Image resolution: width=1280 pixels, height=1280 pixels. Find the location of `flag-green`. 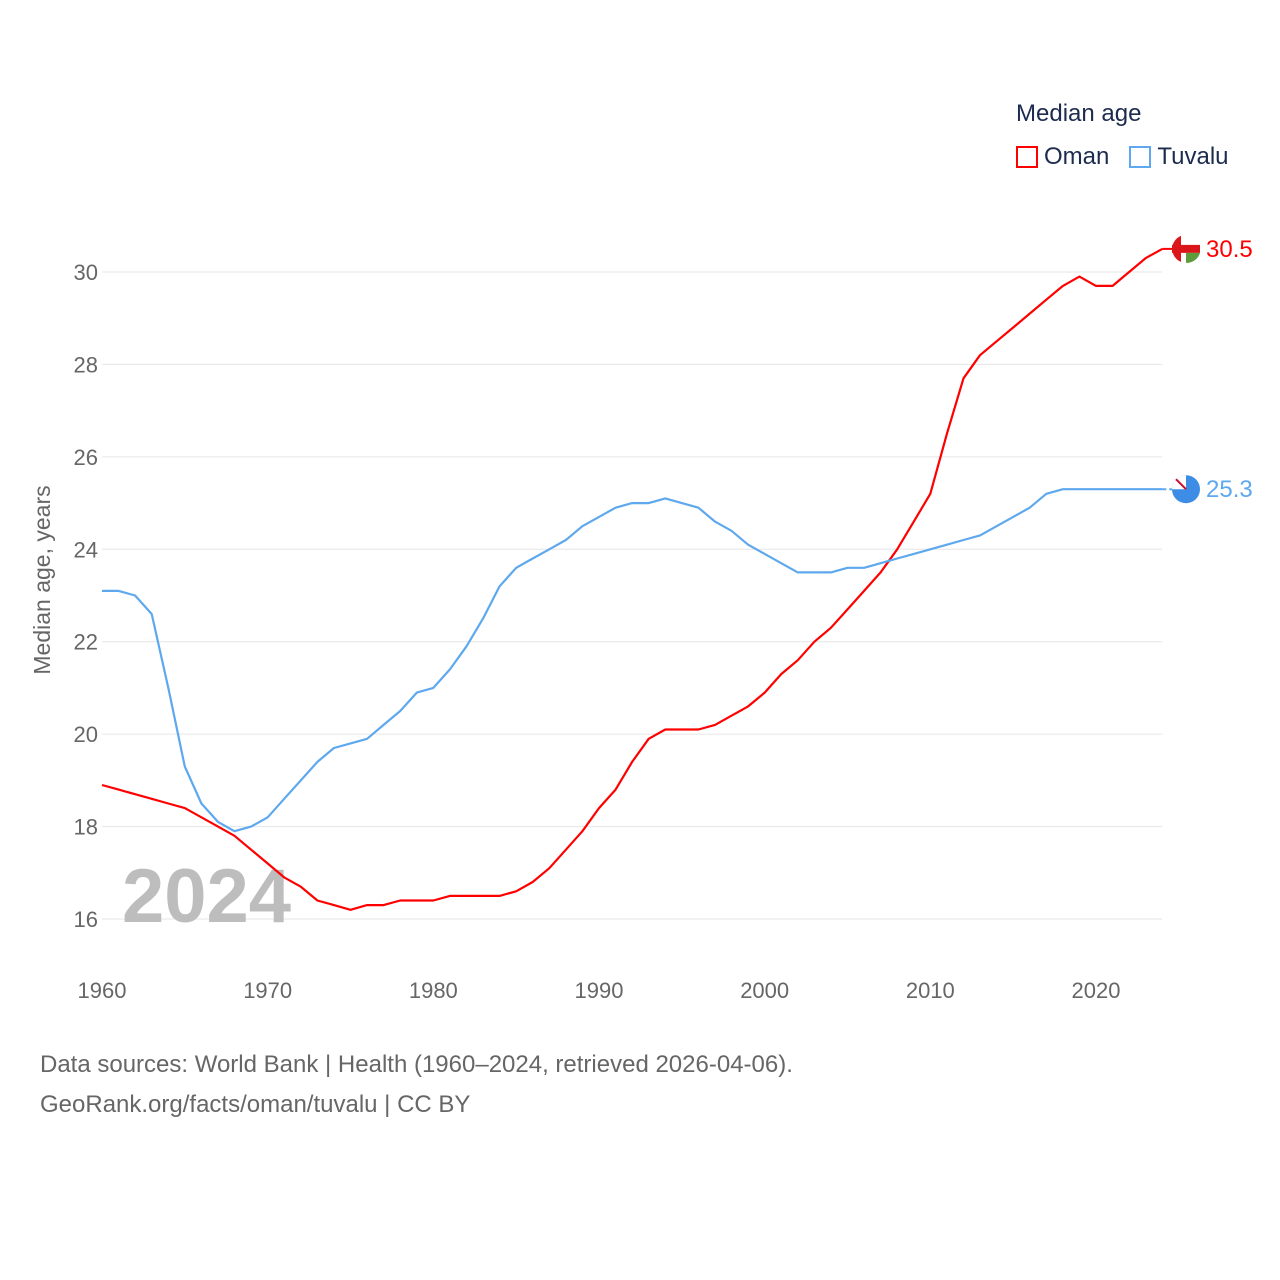

flag-green is located at coordinates (1193, 257).